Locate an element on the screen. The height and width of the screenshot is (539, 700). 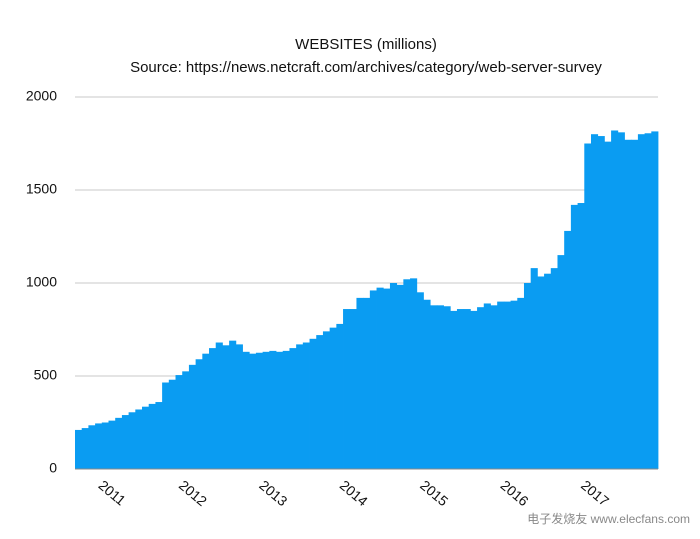
y-tick-label: 0 is located at coordinates (53, 468).